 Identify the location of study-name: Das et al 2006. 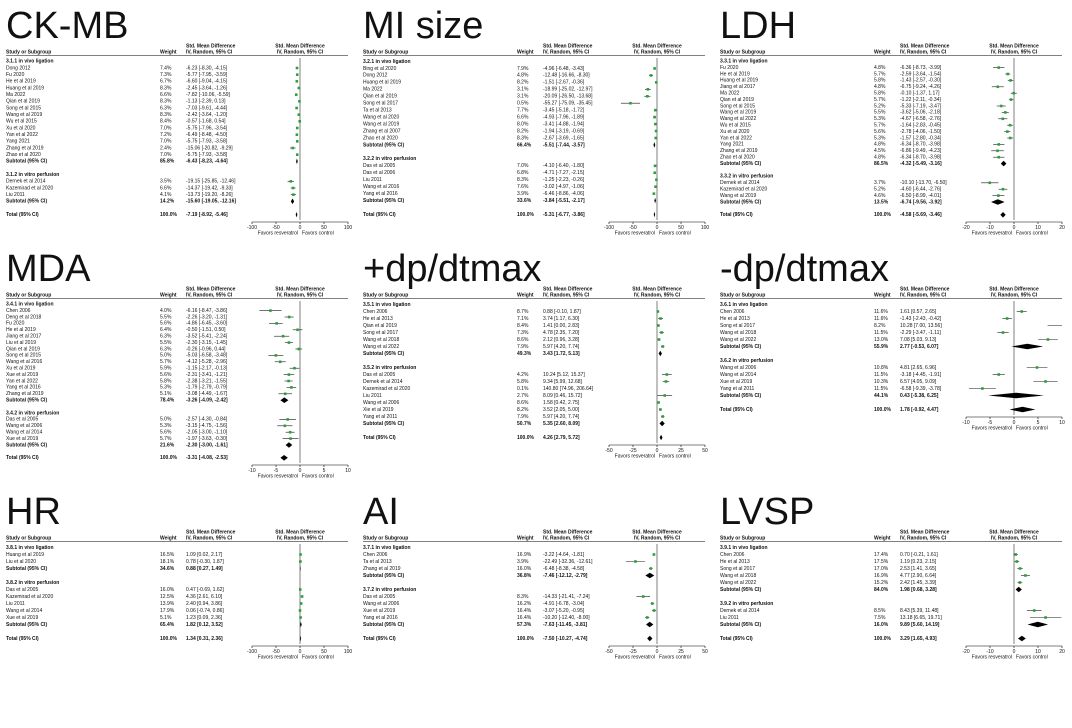
(379, 173).